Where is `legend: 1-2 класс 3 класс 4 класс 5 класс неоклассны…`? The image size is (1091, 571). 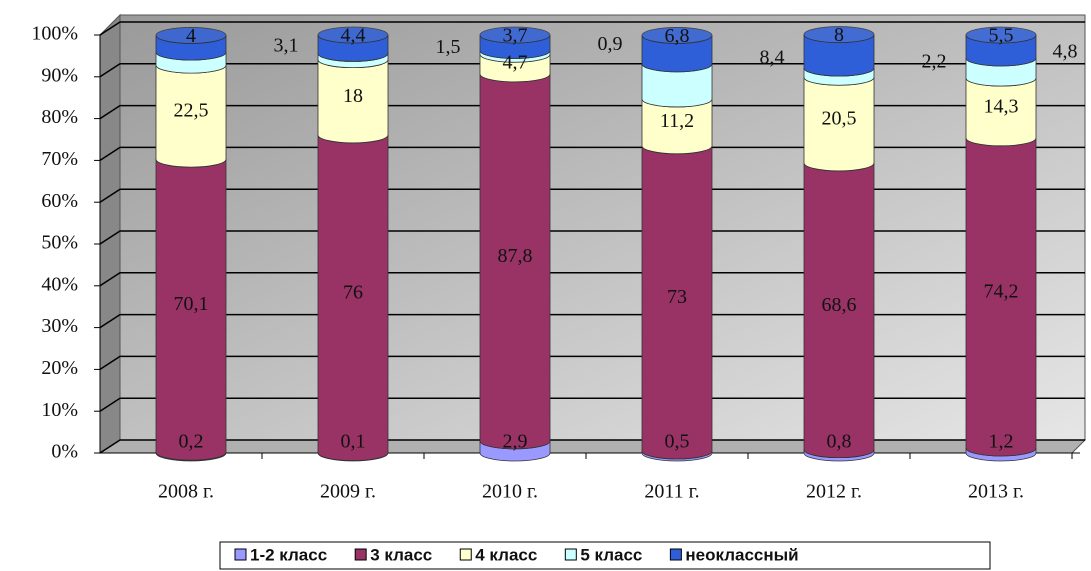 legend: 1-2 класс 3 класс 4 класс 5 класс неоклассны… is located at coordinates (516, 554).